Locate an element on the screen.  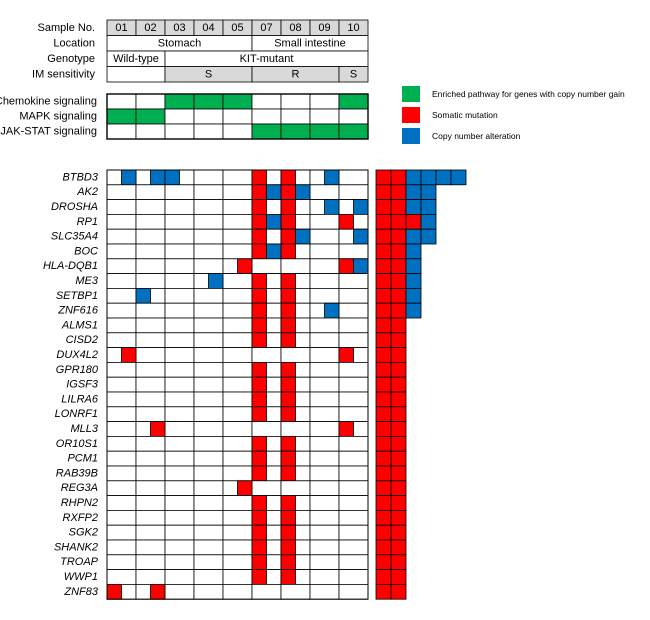
location-label: Stomach is located at coordinates (179, 43).